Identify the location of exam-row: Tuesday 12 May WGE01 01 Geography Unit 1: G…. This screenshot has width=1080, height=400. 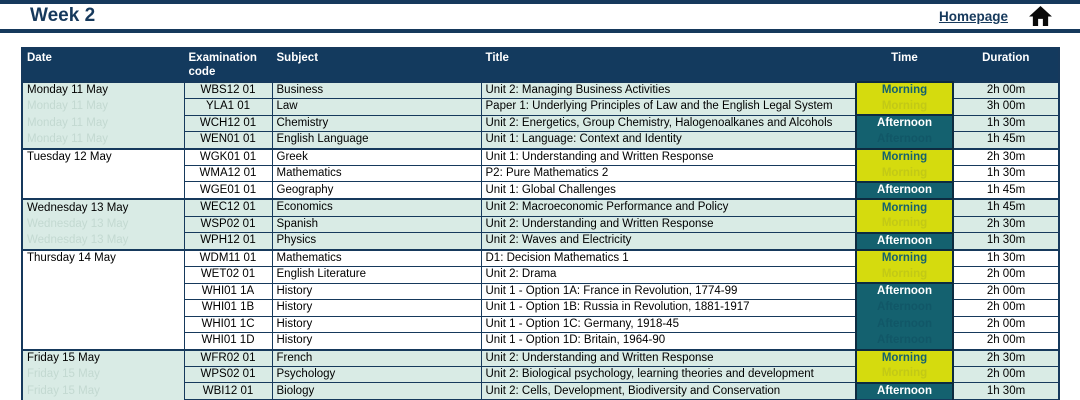
(540, 190).